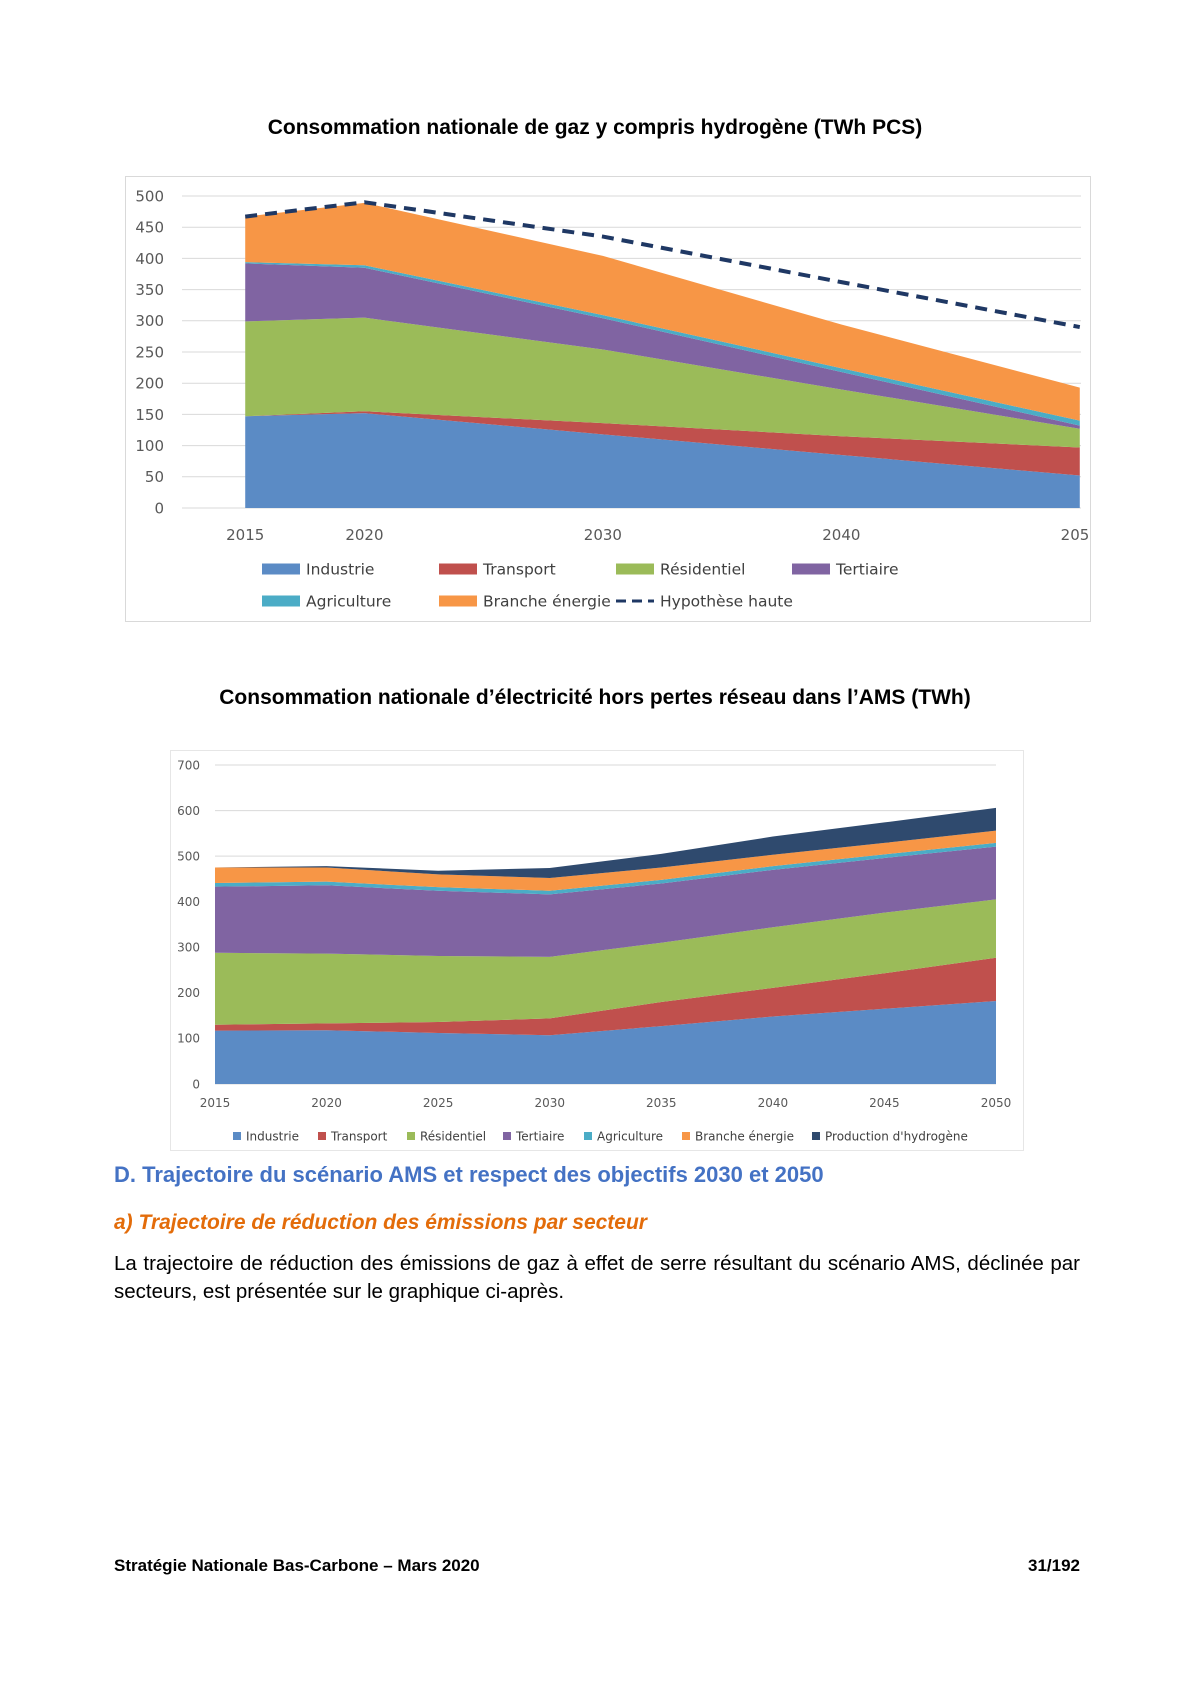 This screenshot has height=1684, width=1190. I want to click on elec-area-industrie, so click(605, 1042).